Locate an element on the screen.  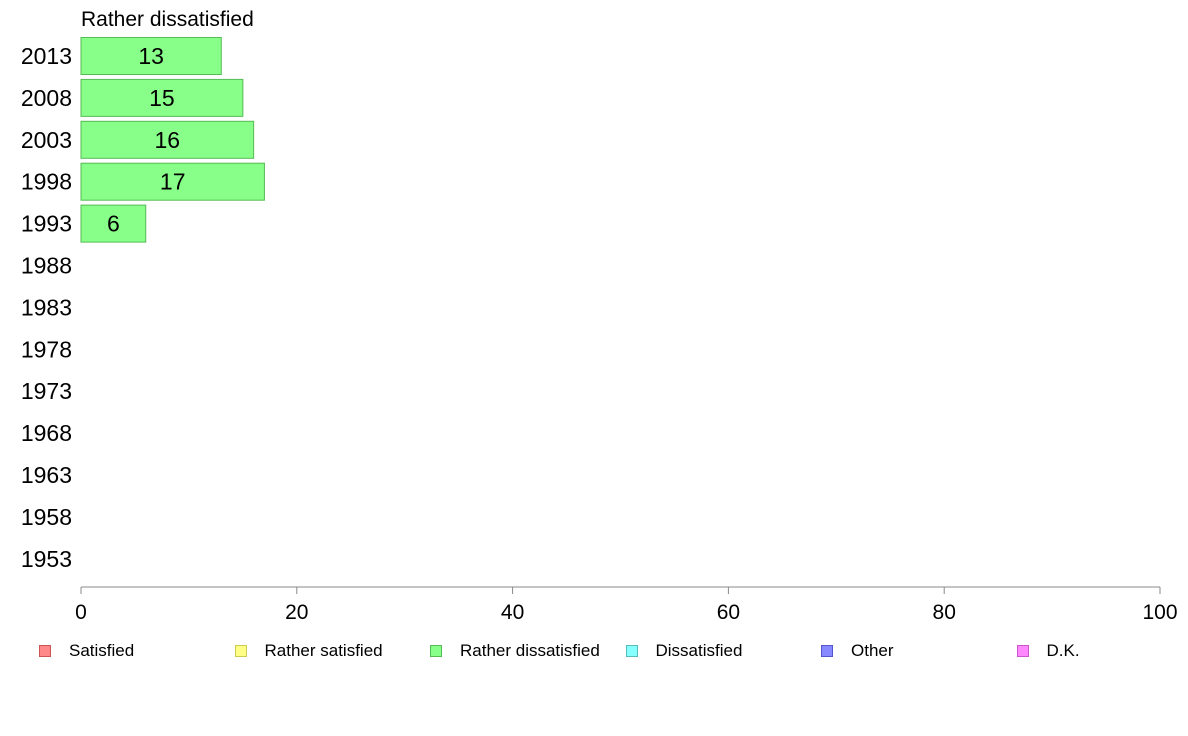
legend-item: Other is located at coordinates (857, 651).